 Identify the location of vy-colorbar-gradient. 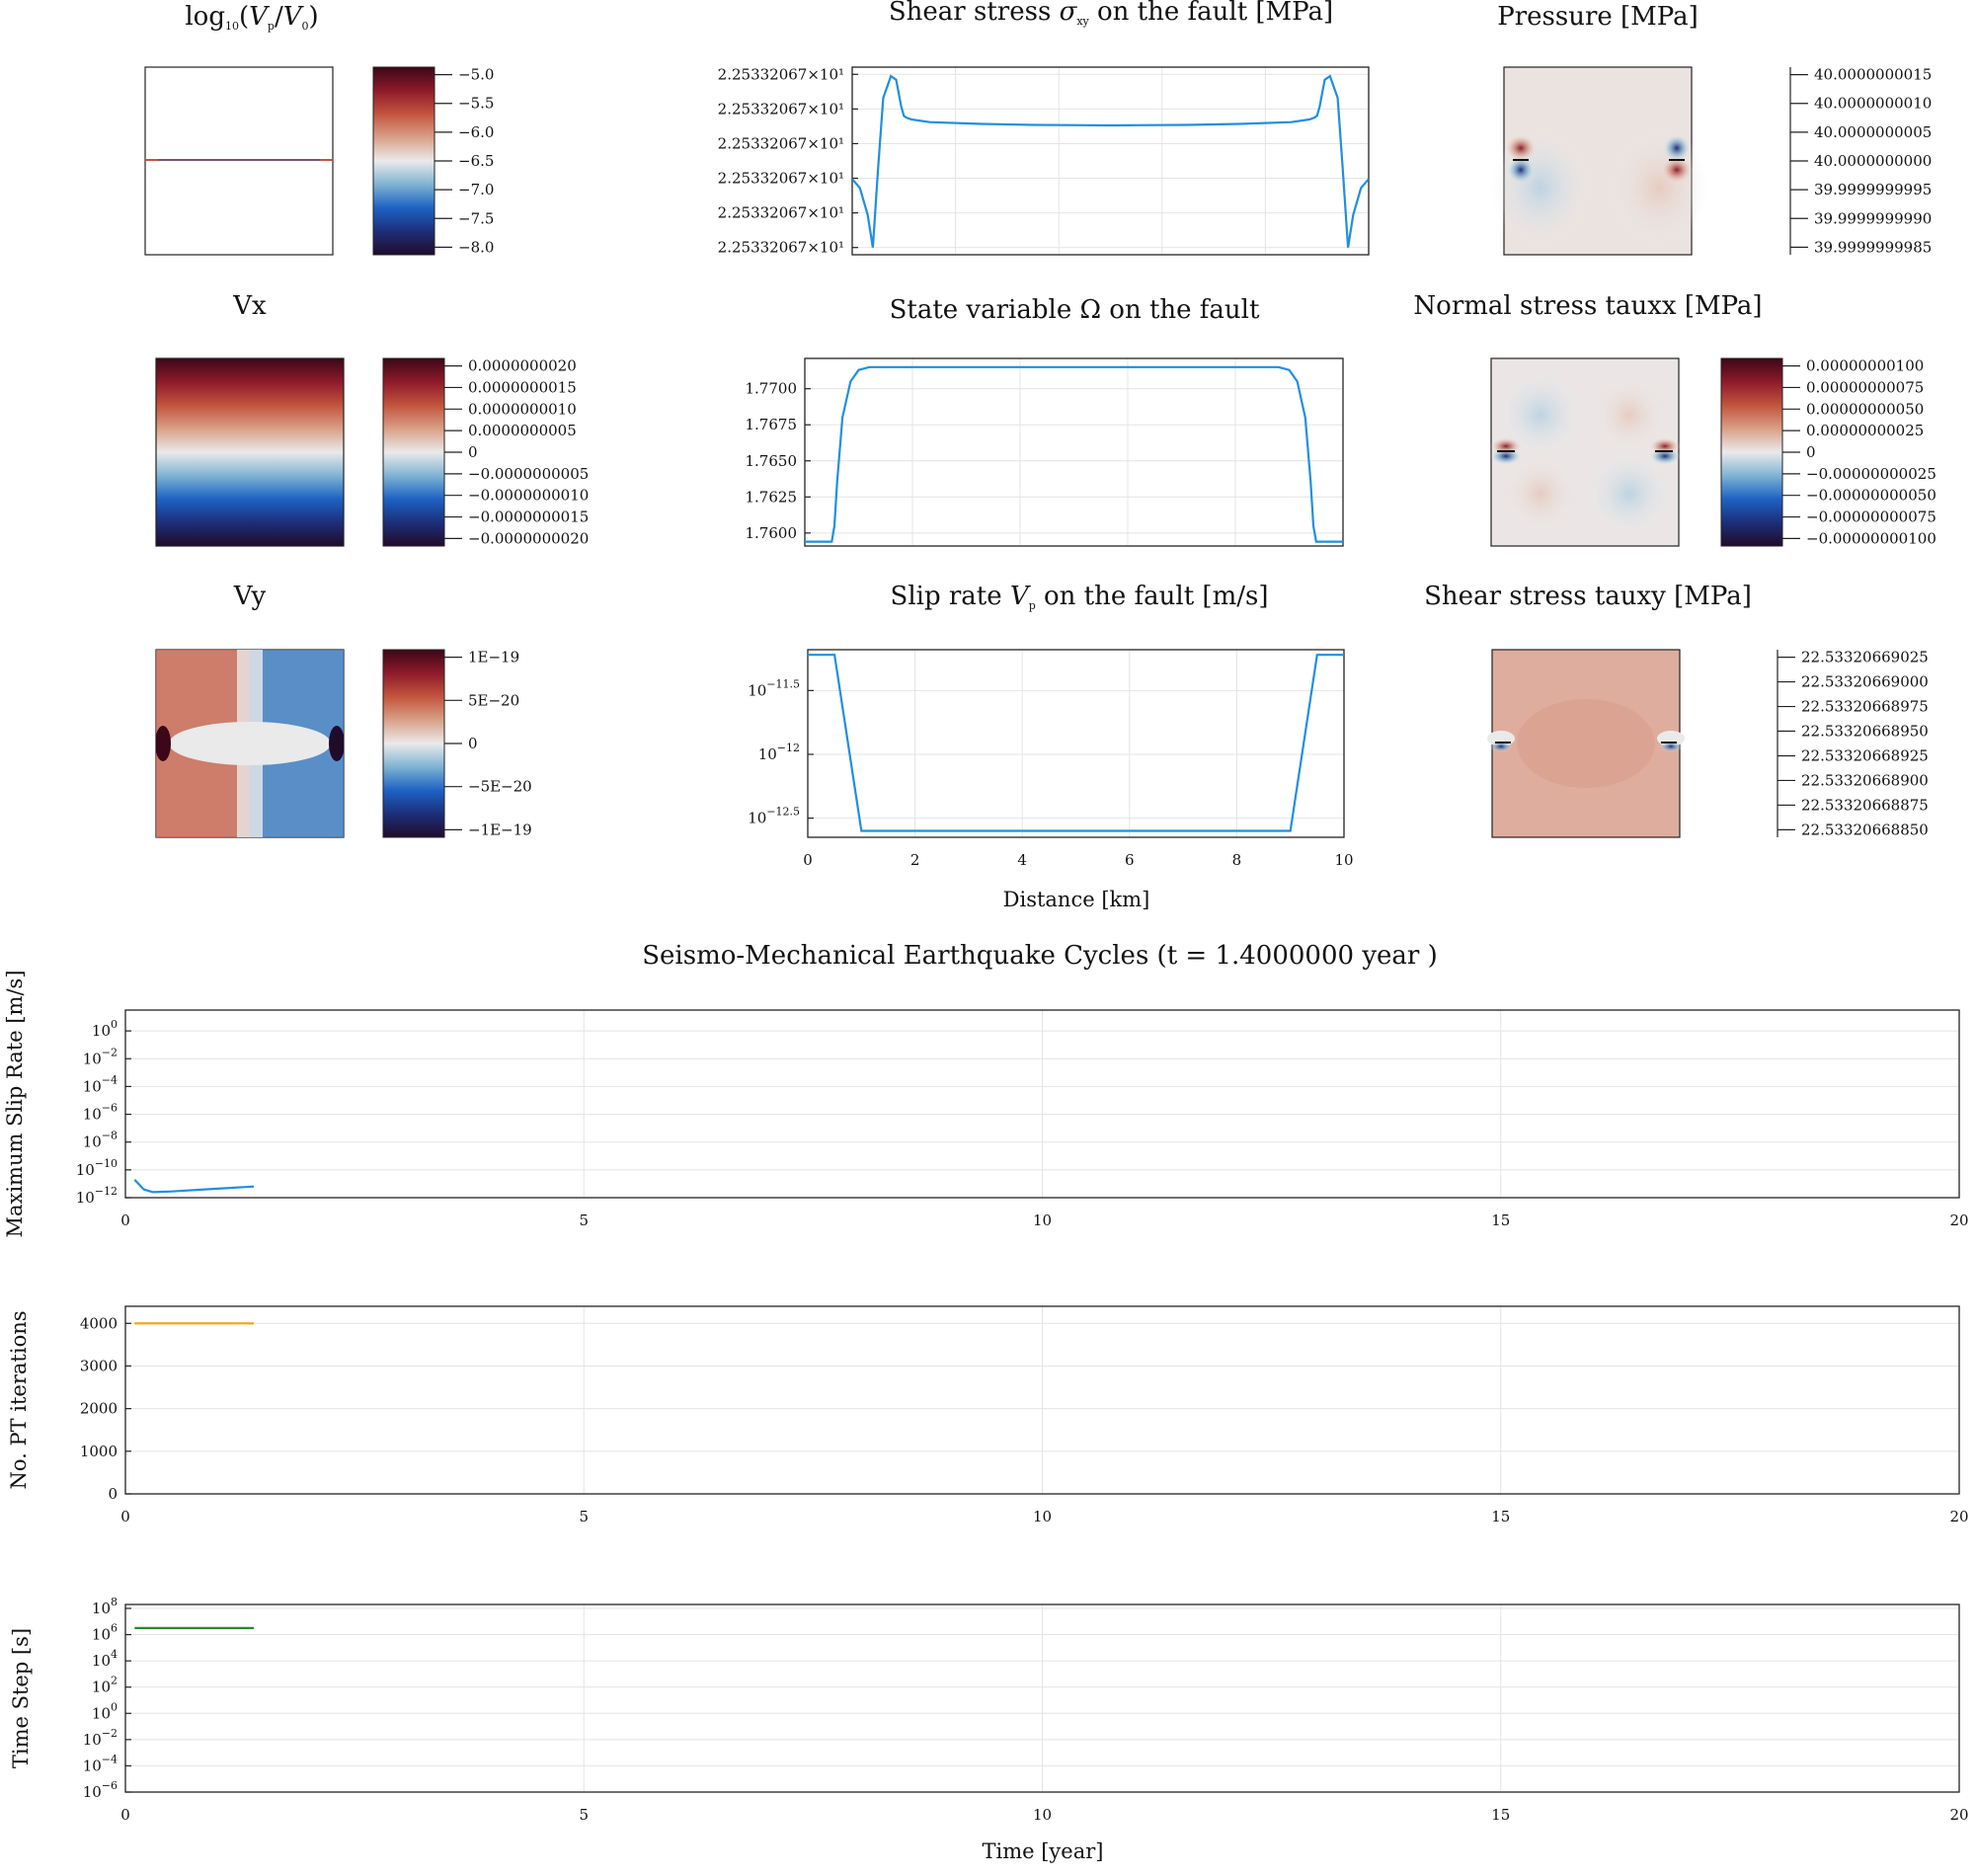
(414, 744).